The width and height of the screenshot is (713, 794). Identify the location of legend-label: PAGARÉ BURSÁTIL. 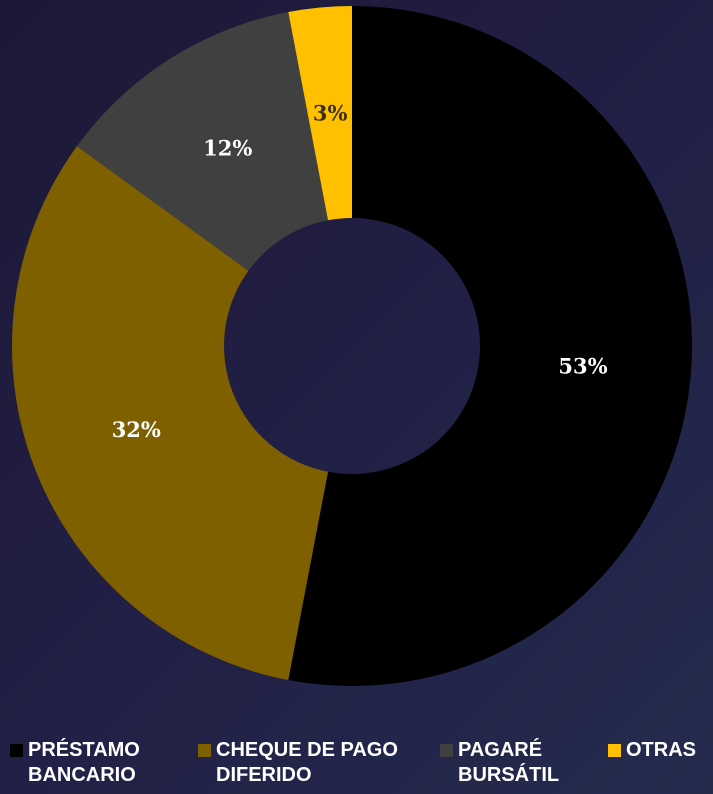
(509, 762).